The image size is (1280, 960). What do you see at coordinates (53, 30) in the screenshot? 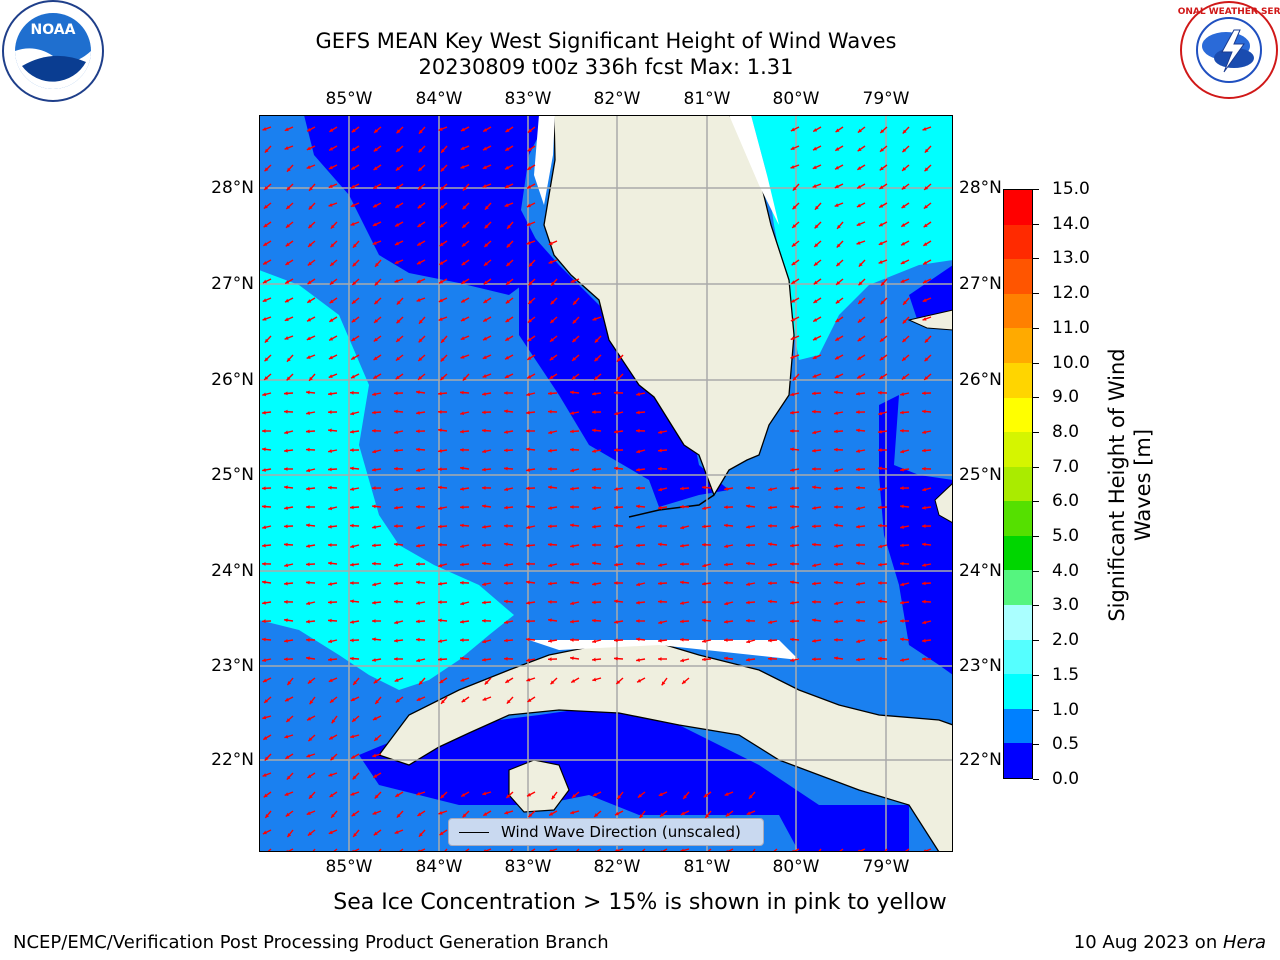
I see `noaa-logo-text: NOAA` at bounding box center [53, 30].